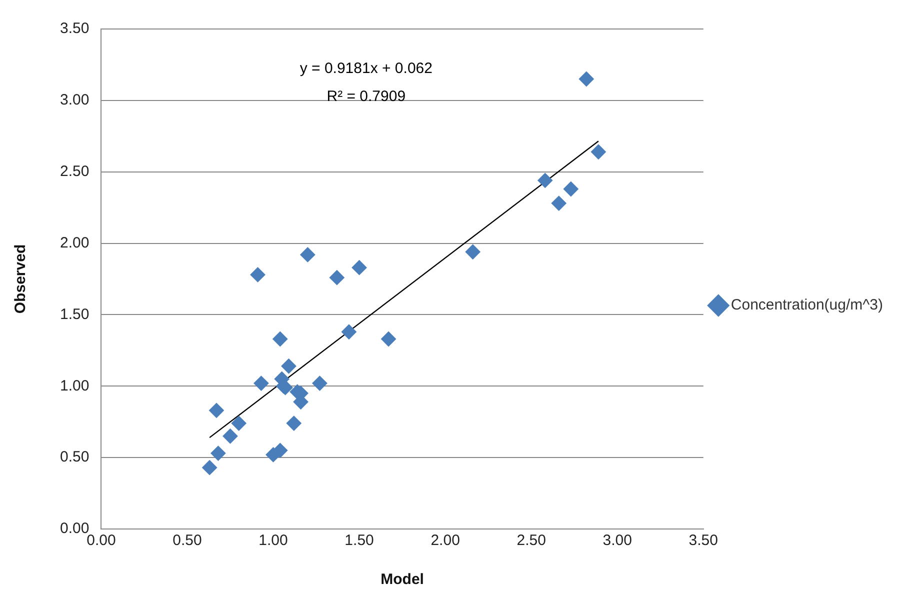 Image resolution: width=911 pixels, height=603 pixels. What do you see at coordinates (366, 69) in the screenshot?
I see `annotation: y = 0.9181x + 0.062` at bounding box center [366, 69].